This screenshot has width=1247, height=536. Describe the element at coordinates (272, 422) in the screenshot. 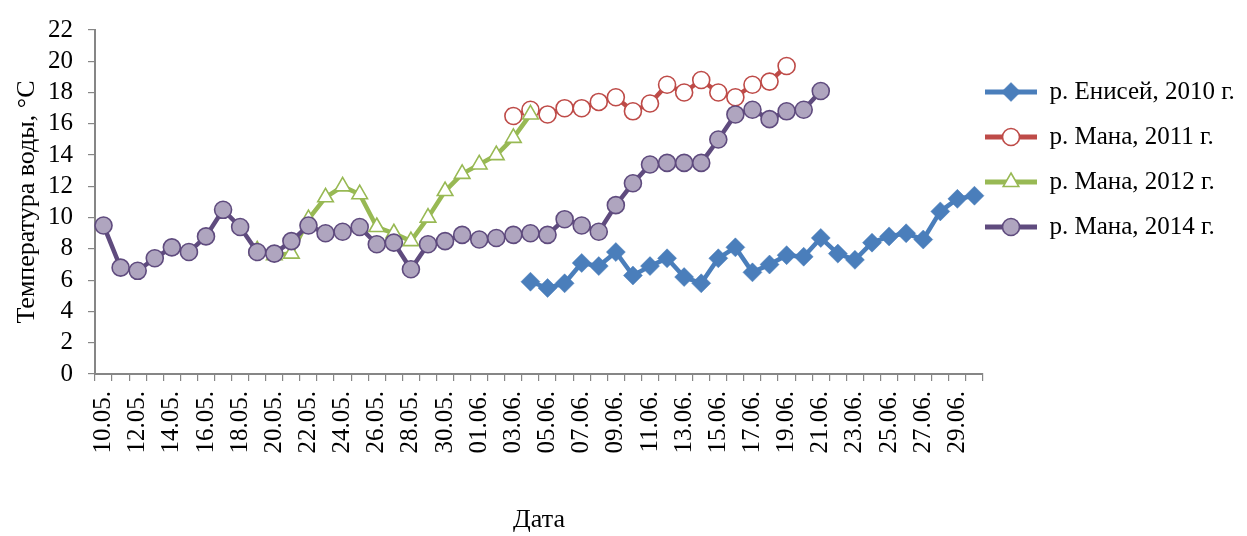

I see `x-tick-label: 20.05.` at that location.